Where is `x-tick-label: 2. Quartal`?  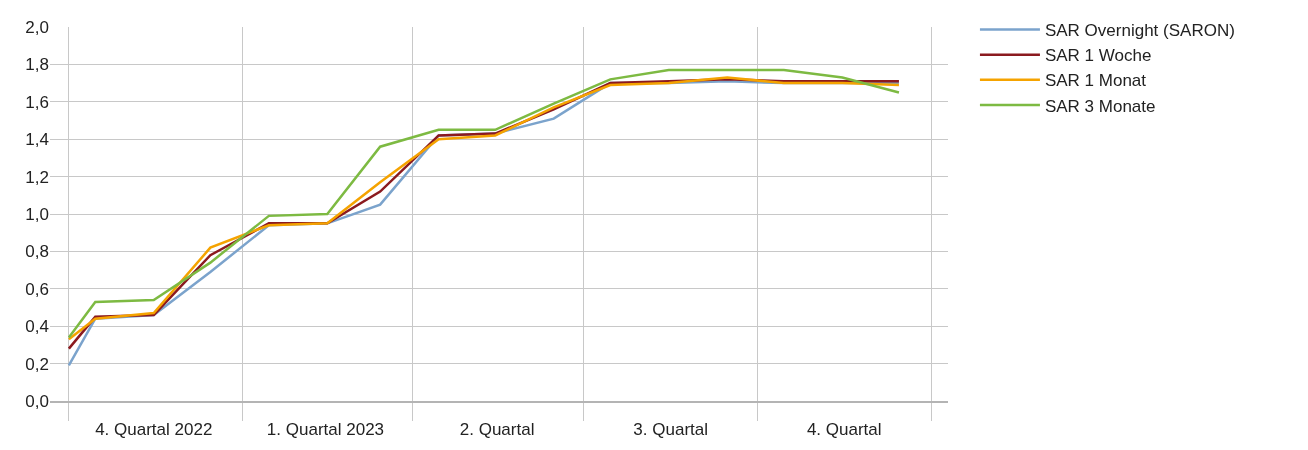 x-tick-label: 2. Quartal is located at coordinates (497, 429).